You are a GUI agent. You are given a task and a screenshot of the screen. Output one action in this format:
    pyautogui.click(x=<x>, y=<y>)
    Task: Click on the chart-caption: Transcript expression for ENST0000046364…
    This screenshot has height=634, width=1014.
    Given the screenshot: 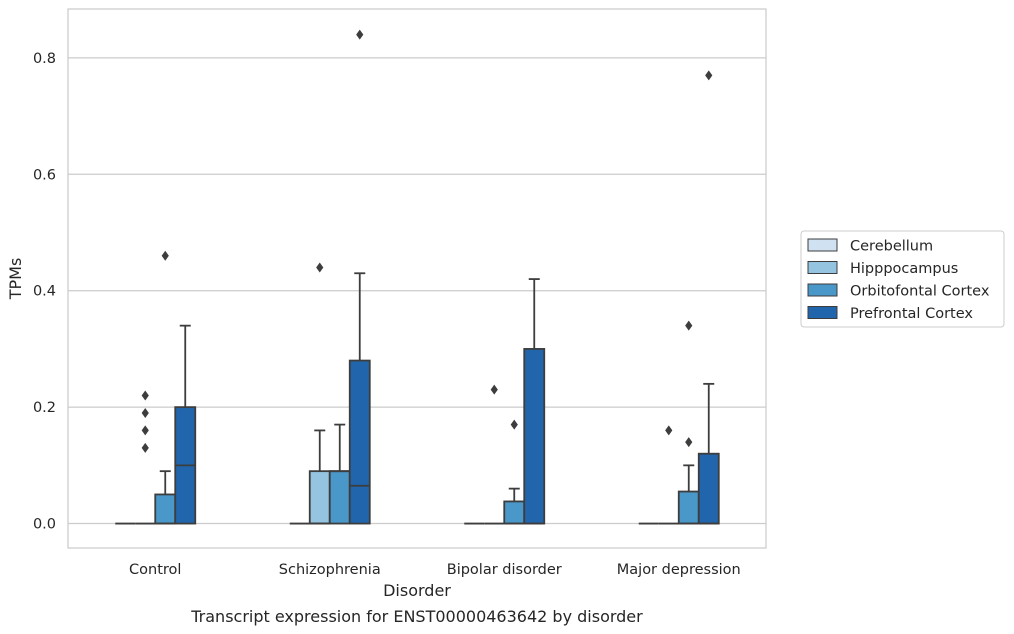 What is the action you would take?
    pyautogui.click(x=416, y=616)
    